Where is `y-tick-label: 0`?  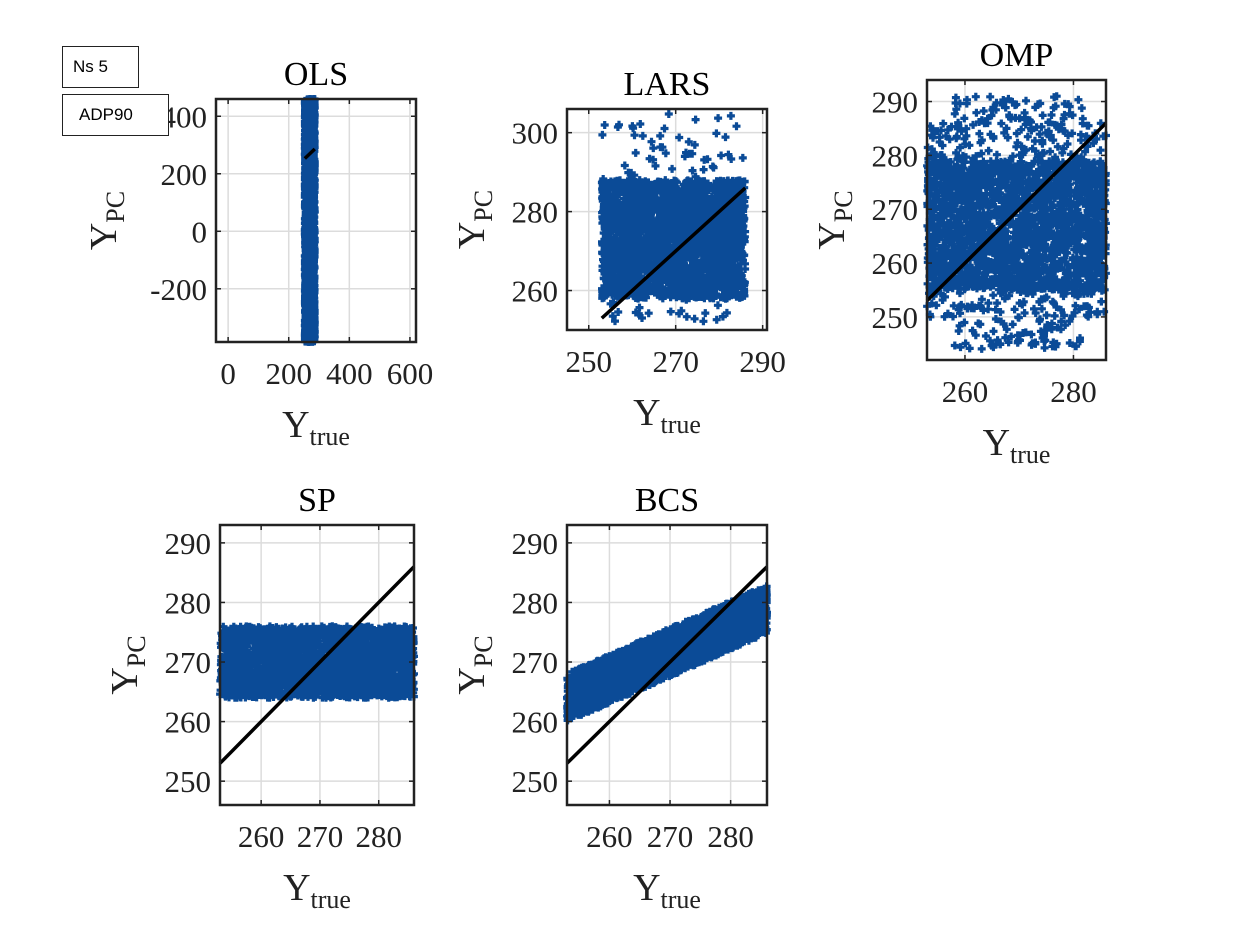
y-tick-label: 0 is located at coordinates (200, 231).